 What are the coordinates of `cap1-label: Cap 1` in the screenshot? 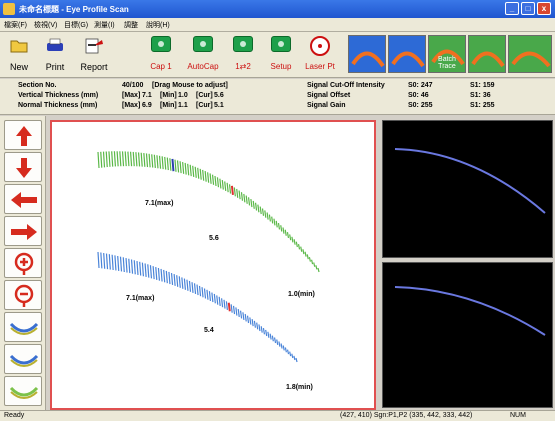 It's located at (161, 66).